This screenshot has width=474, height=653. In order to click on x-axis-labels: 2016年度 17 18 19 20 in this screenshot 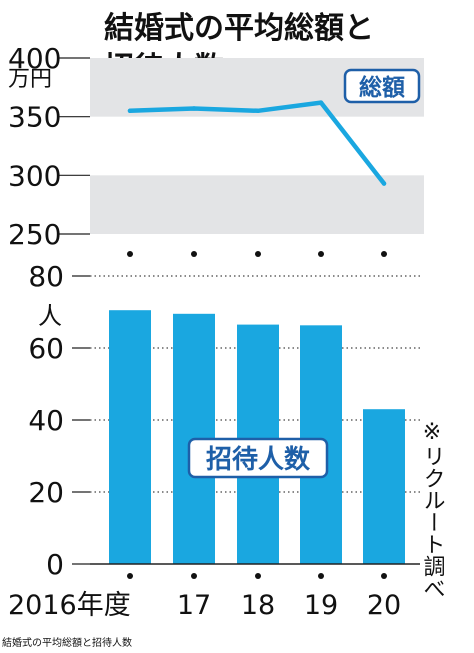, I will do `click(204, 605)`.